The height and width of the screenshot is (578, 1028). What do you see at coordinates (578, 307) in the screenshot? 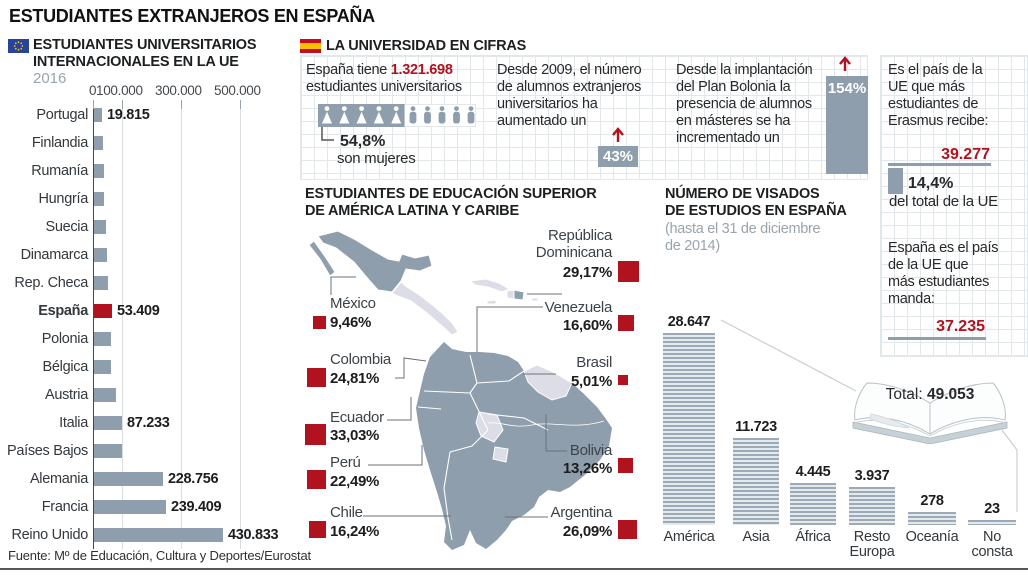
I see `country-label: Venezuela` at bounding box center [578, 307].